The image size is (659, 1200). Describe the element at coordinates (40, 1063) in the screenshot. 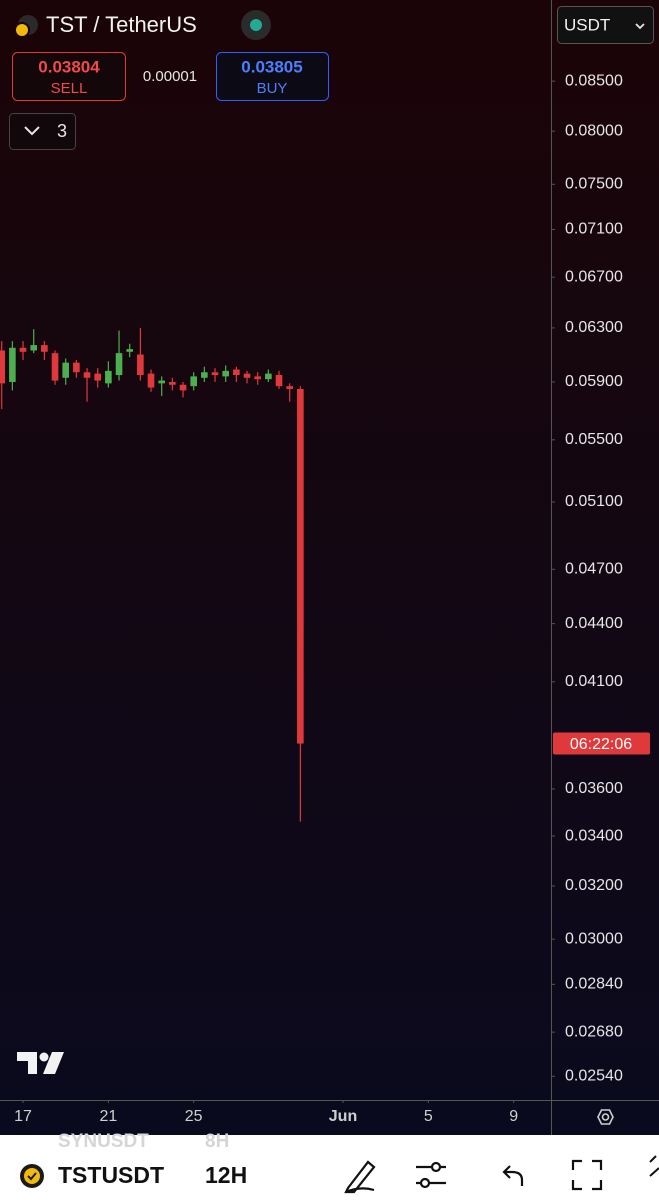

I see `tv-logo` at that location.